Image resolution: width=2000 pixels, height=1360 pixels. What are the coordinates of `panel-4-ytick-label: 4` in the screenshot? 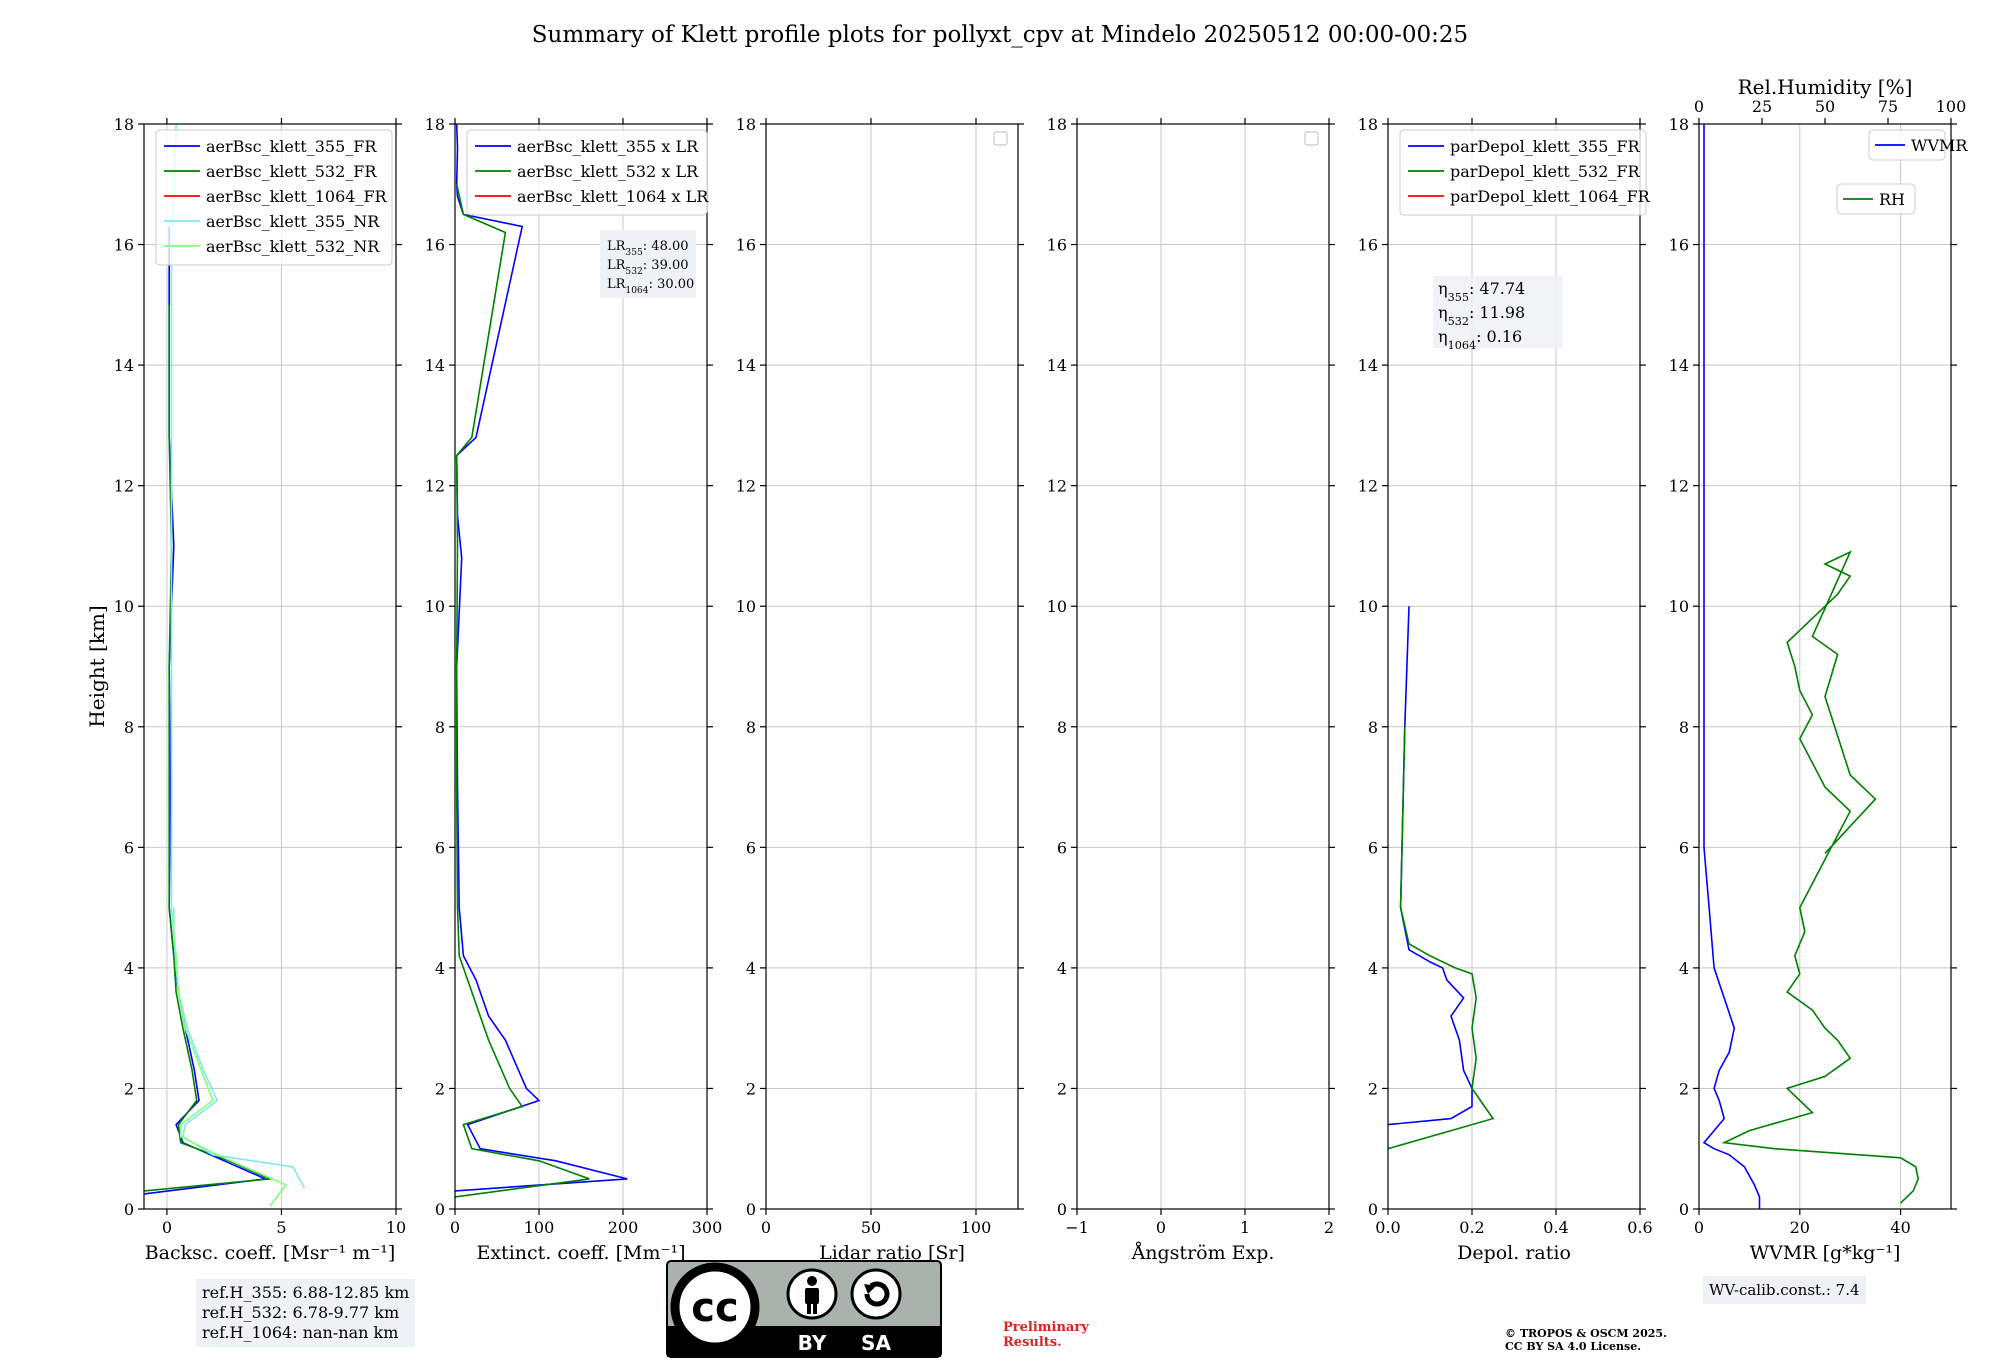 It's located at (1062, 968).